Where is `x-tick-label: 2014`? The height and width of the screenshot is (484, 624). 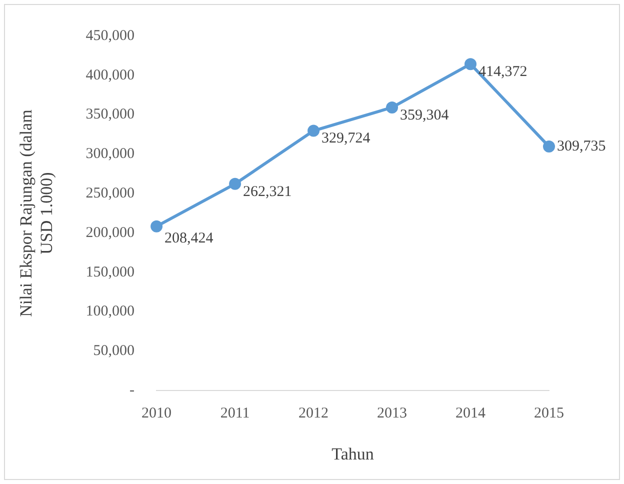
x-tick-label: 2014 is located at coordinates (471, 414).